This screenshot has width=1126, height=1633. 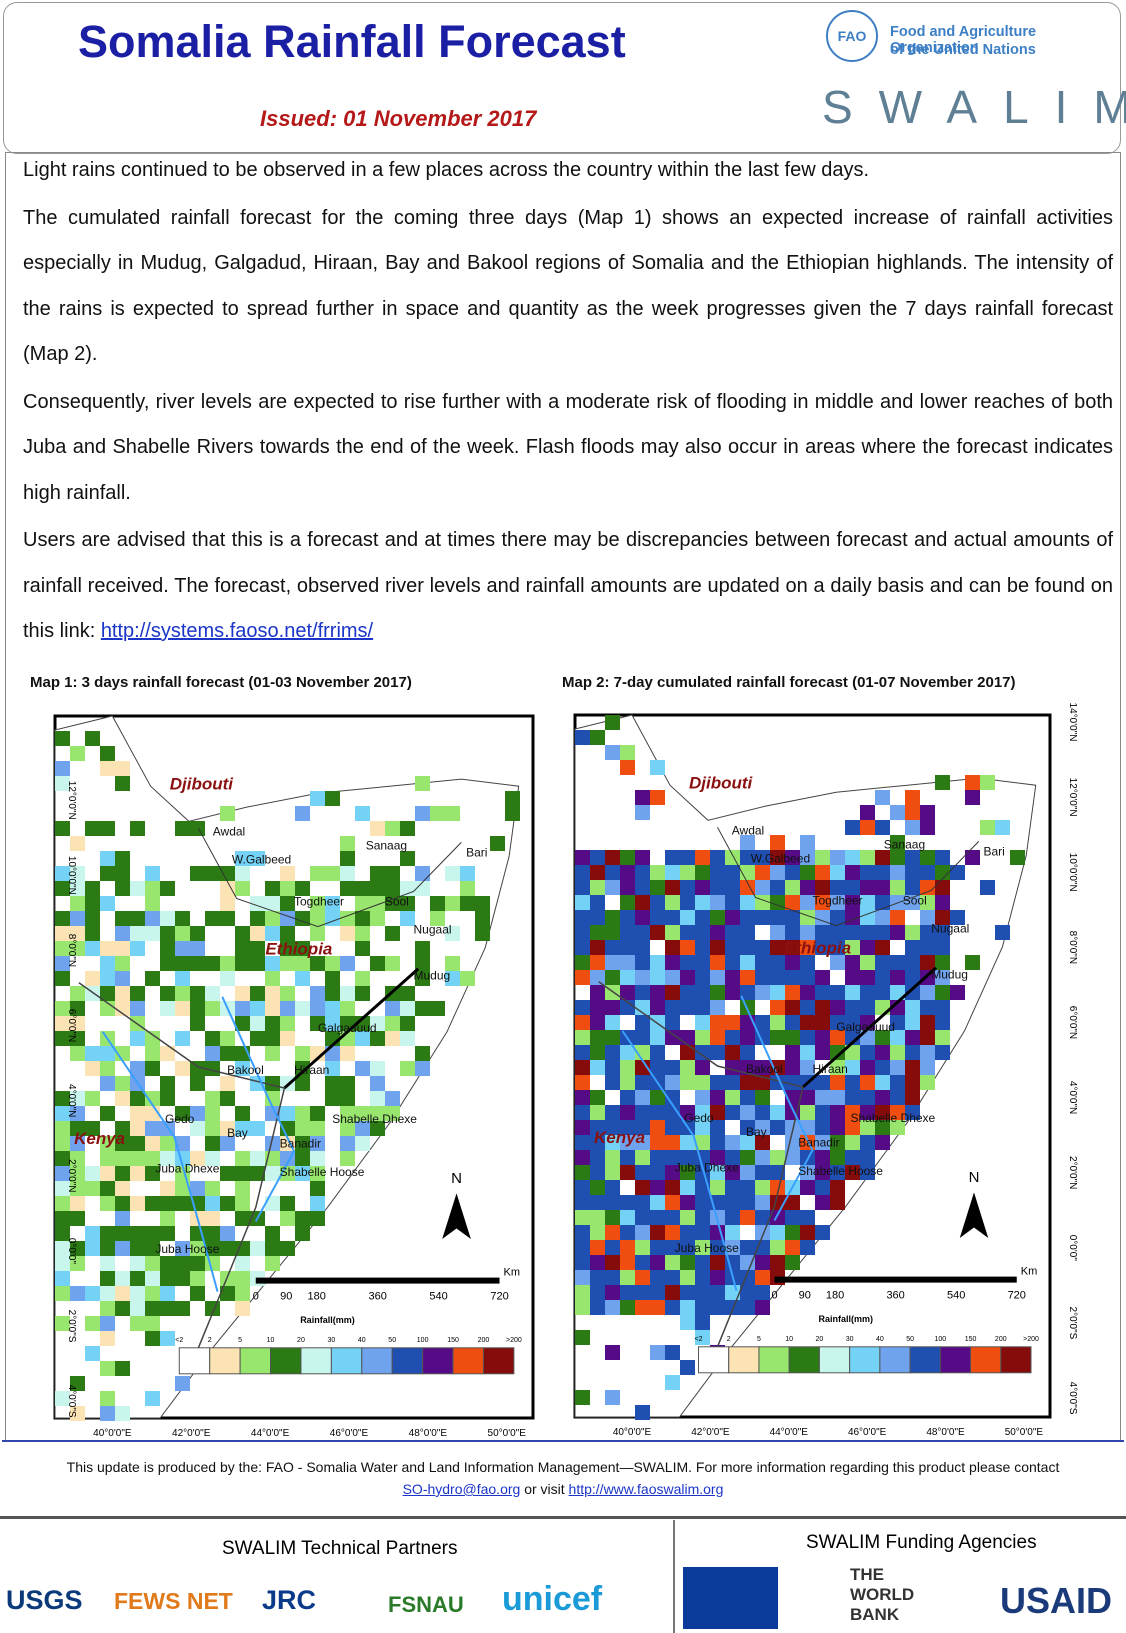 What do you see at coordinates (237, 631) in the screenshot?
I see `link: http://systems.faoso.net/frrims/` at bounding box center [237, 631].